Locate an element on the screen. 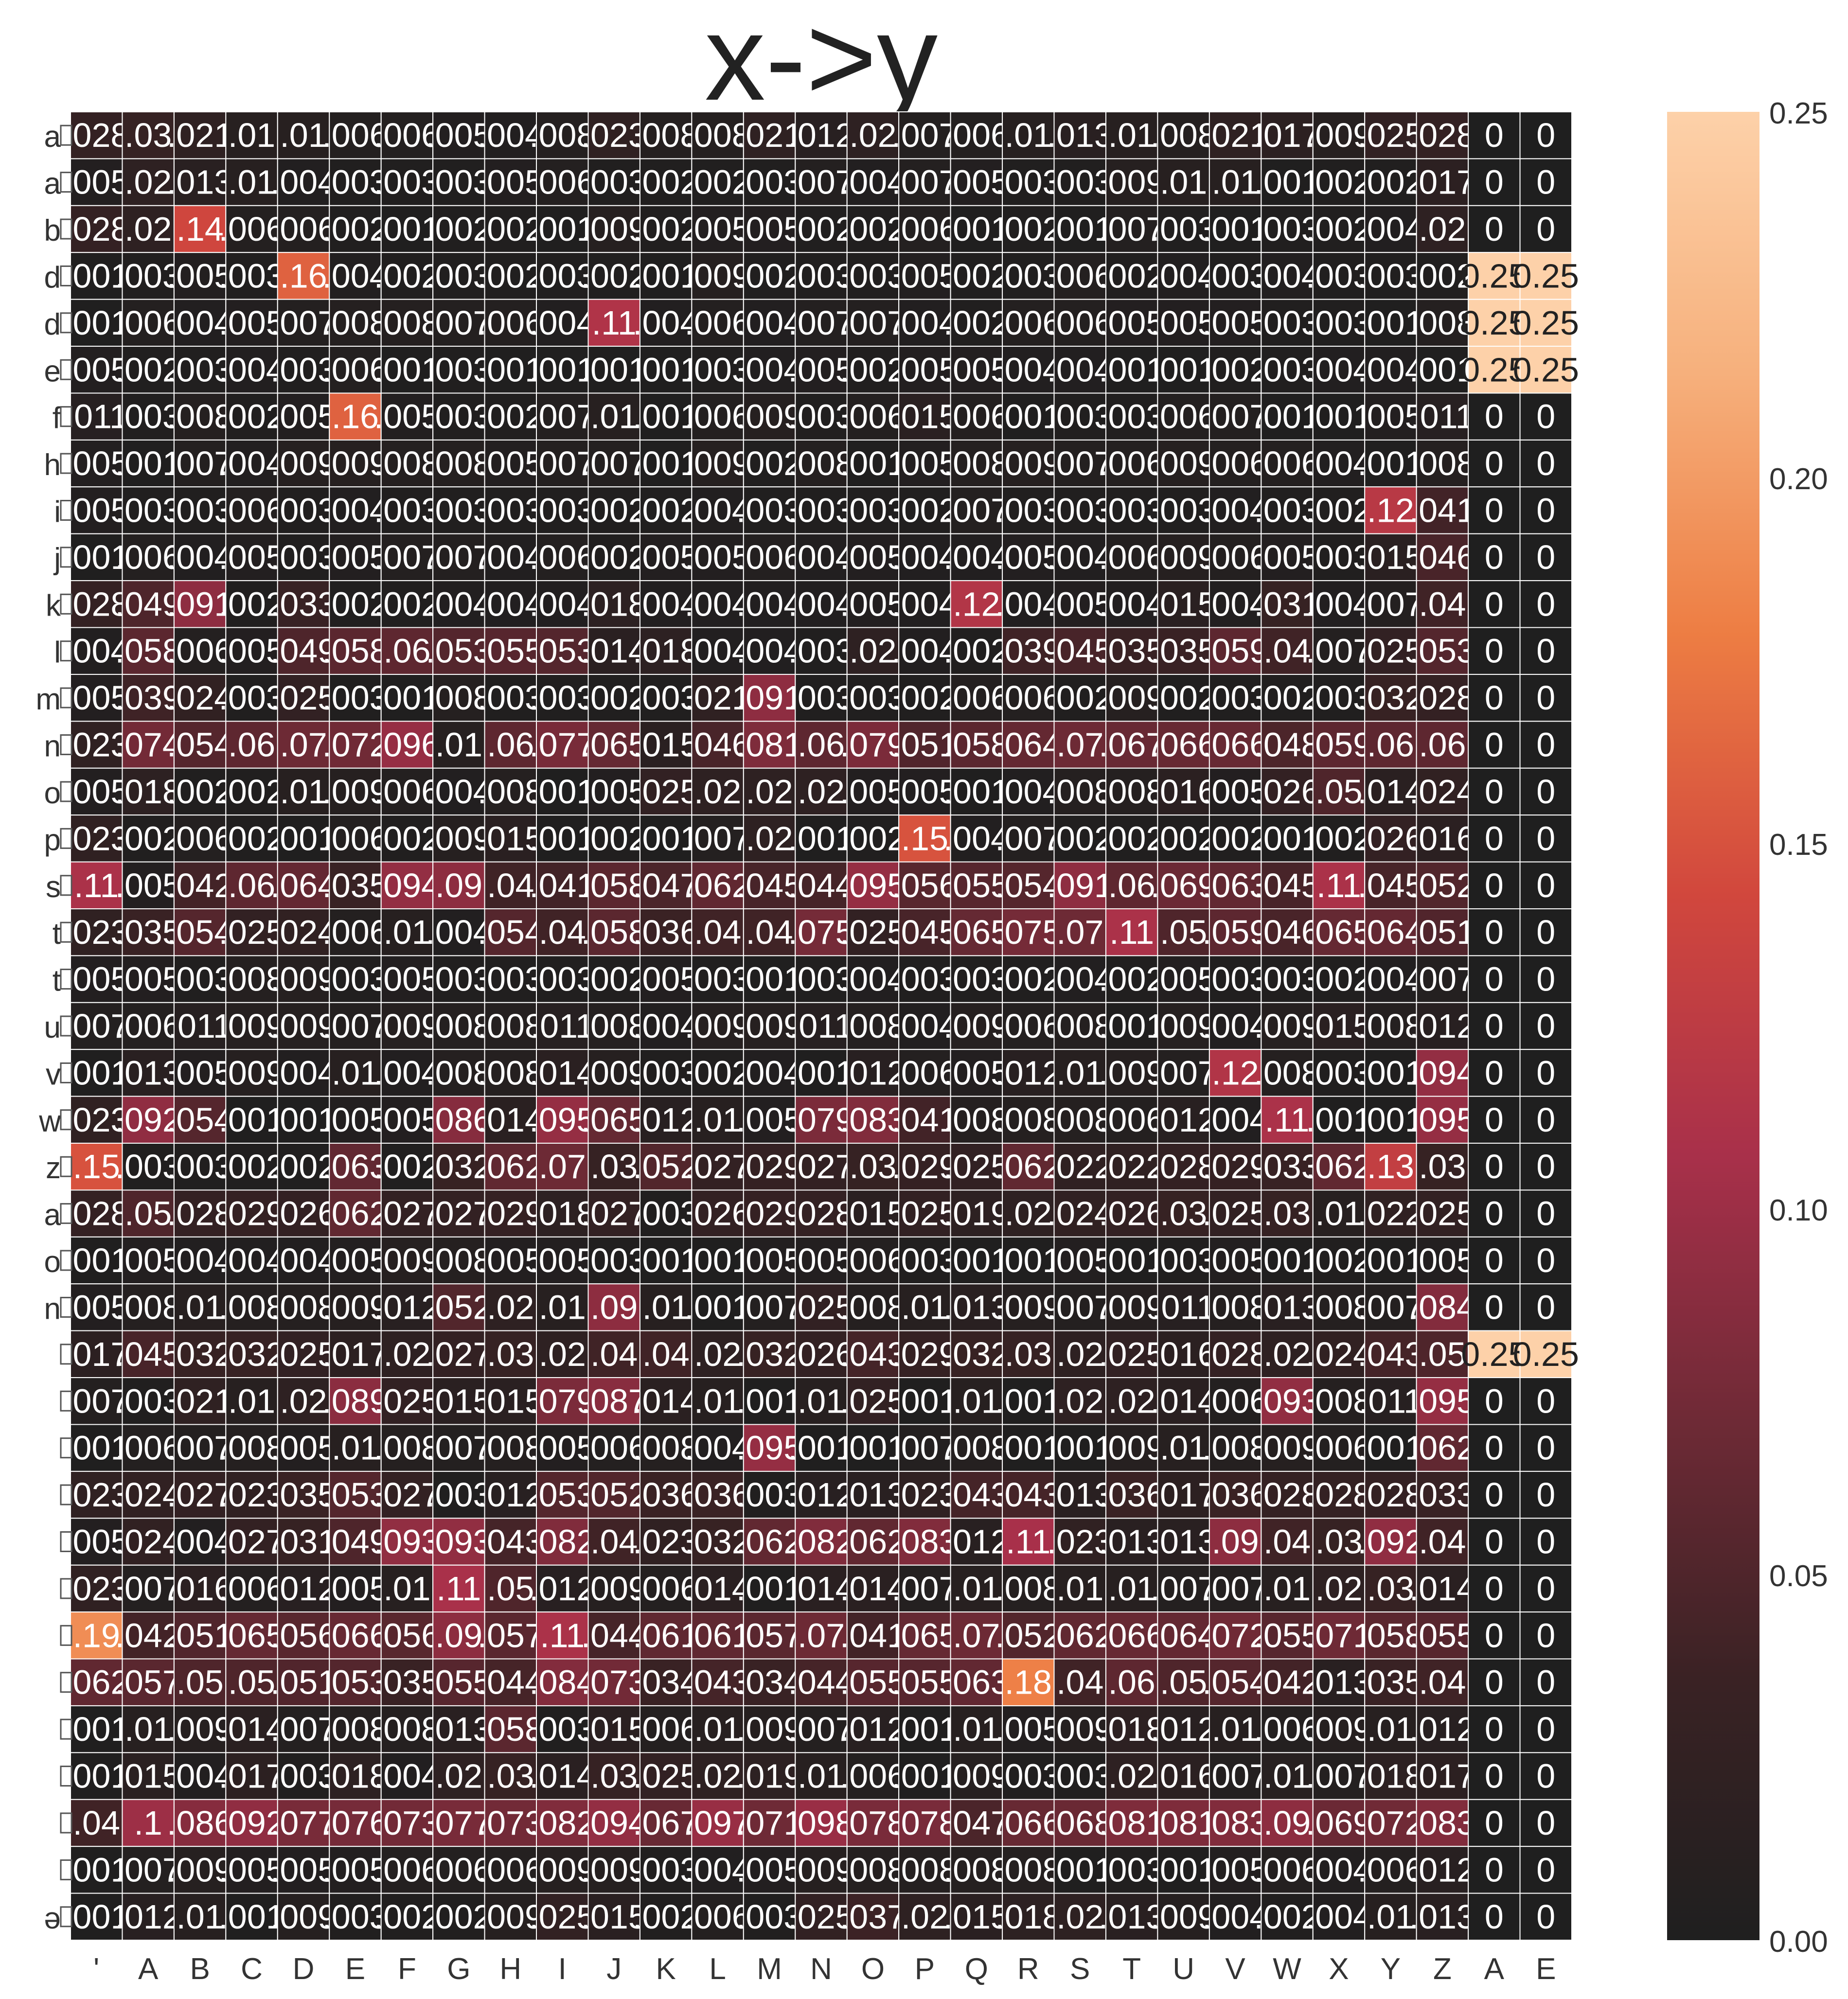 Image resolution: width=1848 pixels, height=1999 pixels. column-tick-label: M is located at coordinates (770, 1969).